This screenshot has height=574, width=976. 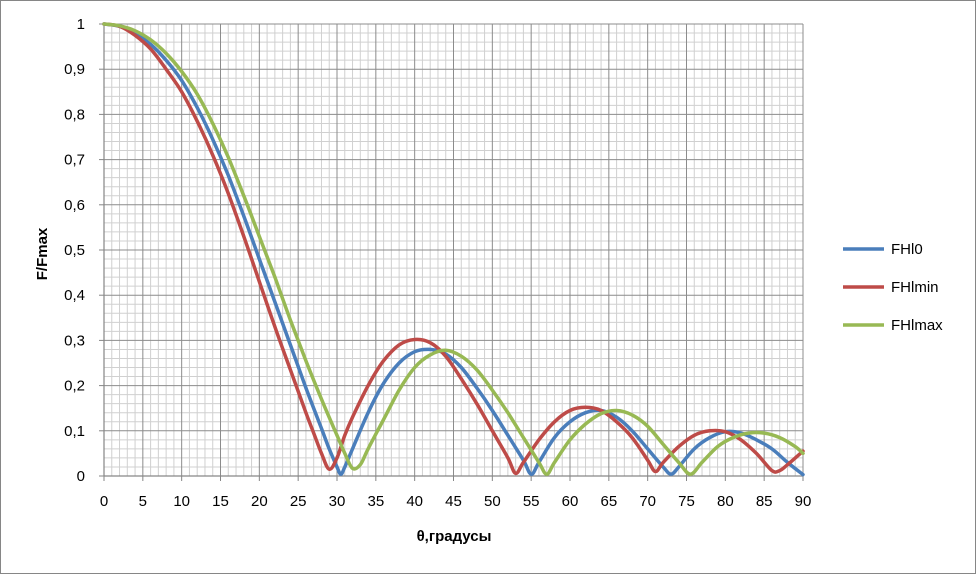 What do you see at coordinates (647, 501) in the screenshot?
I see `x-tick-label: 70` at bounding box center [647, 501].